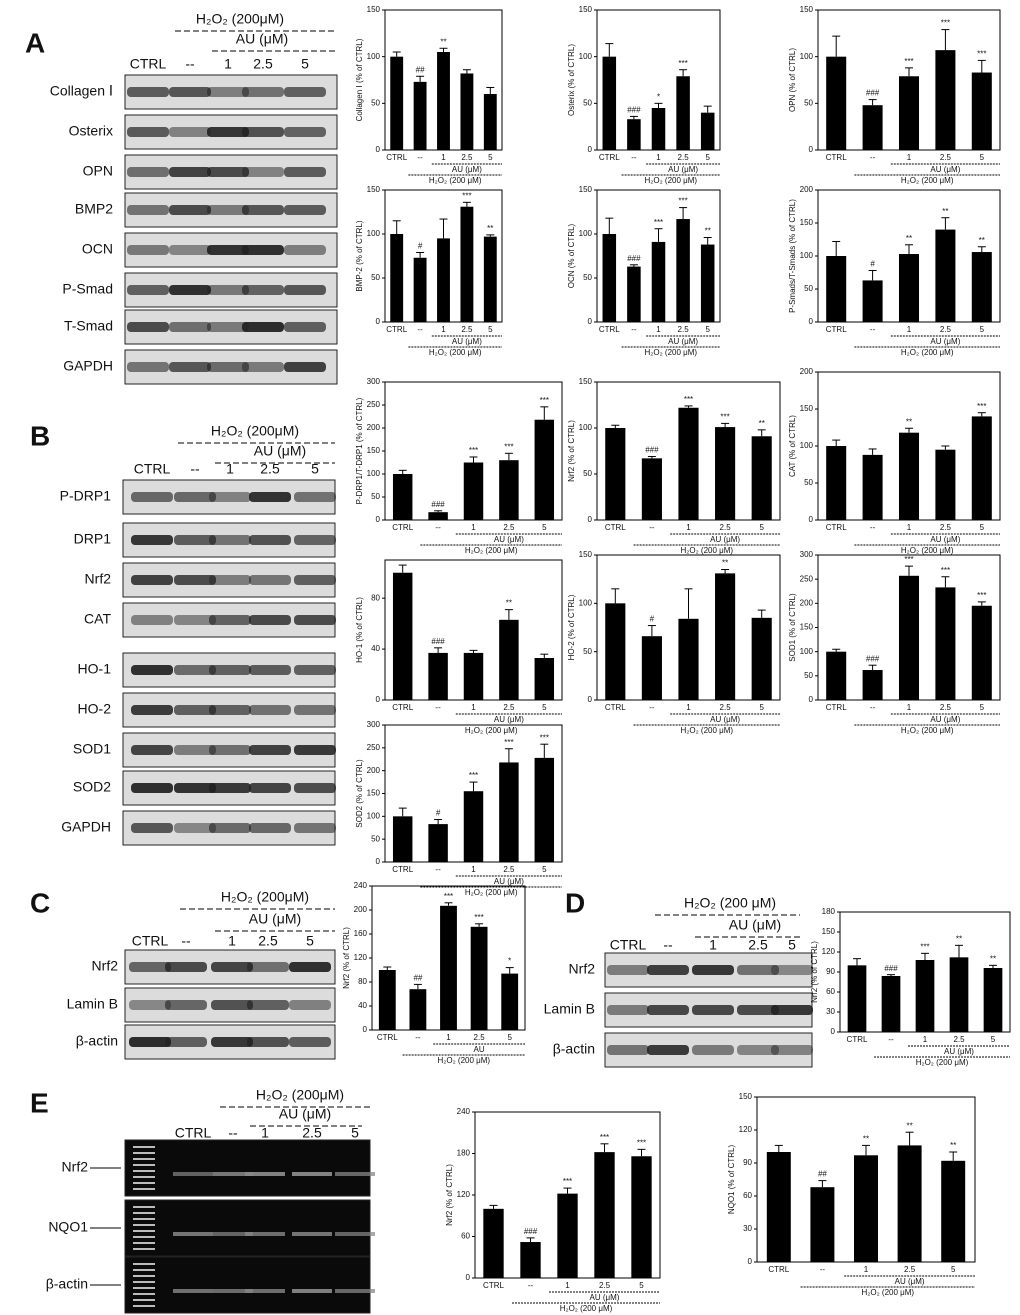 Image resolution: width=1020 pixels, height=1315 pixels. What do you see at coordinates (652, 707) in the screenshot?
I see `x-tick-label: --` at bounding box center [652, 707].